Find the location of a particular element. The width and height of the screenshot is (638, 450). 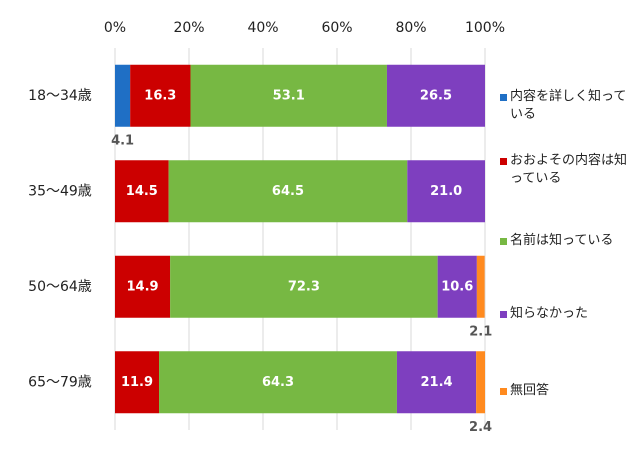

value-label: 21.0 is located at coordinates (446, 191).